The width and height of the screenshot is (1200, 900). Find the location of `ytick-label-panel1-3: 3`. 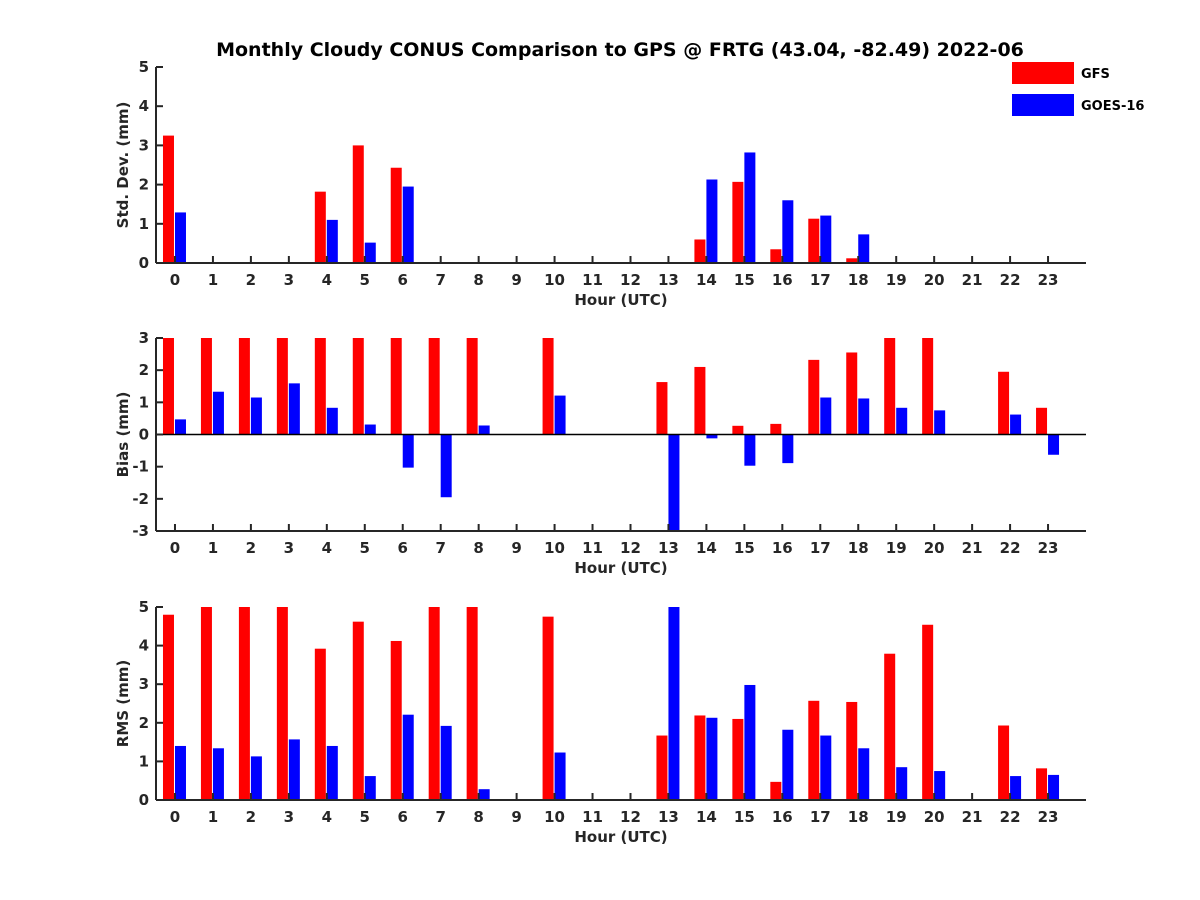

ytick-label-panel1-3: 3 is located at coordinates (144, 338).